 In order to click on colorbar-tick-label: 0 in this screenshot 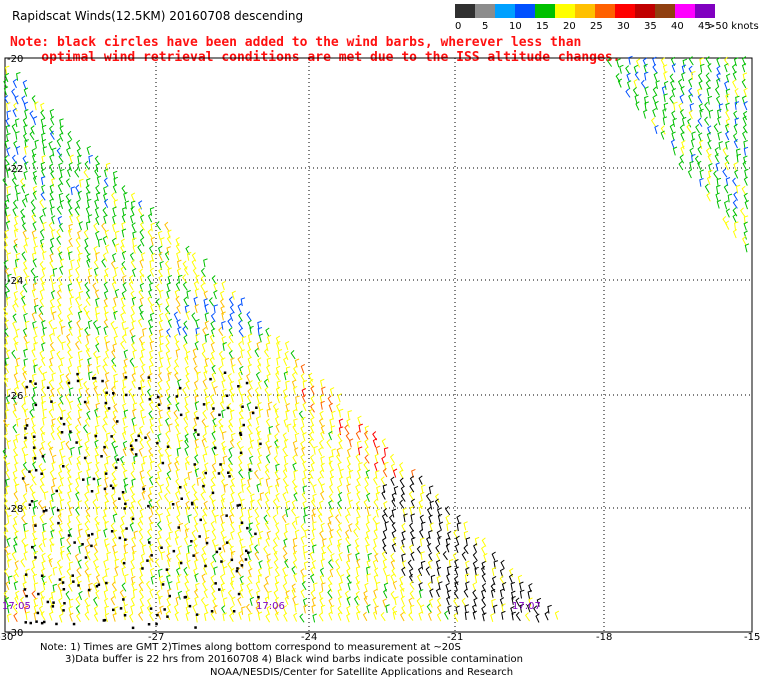, I will do `click(458, 26)`.